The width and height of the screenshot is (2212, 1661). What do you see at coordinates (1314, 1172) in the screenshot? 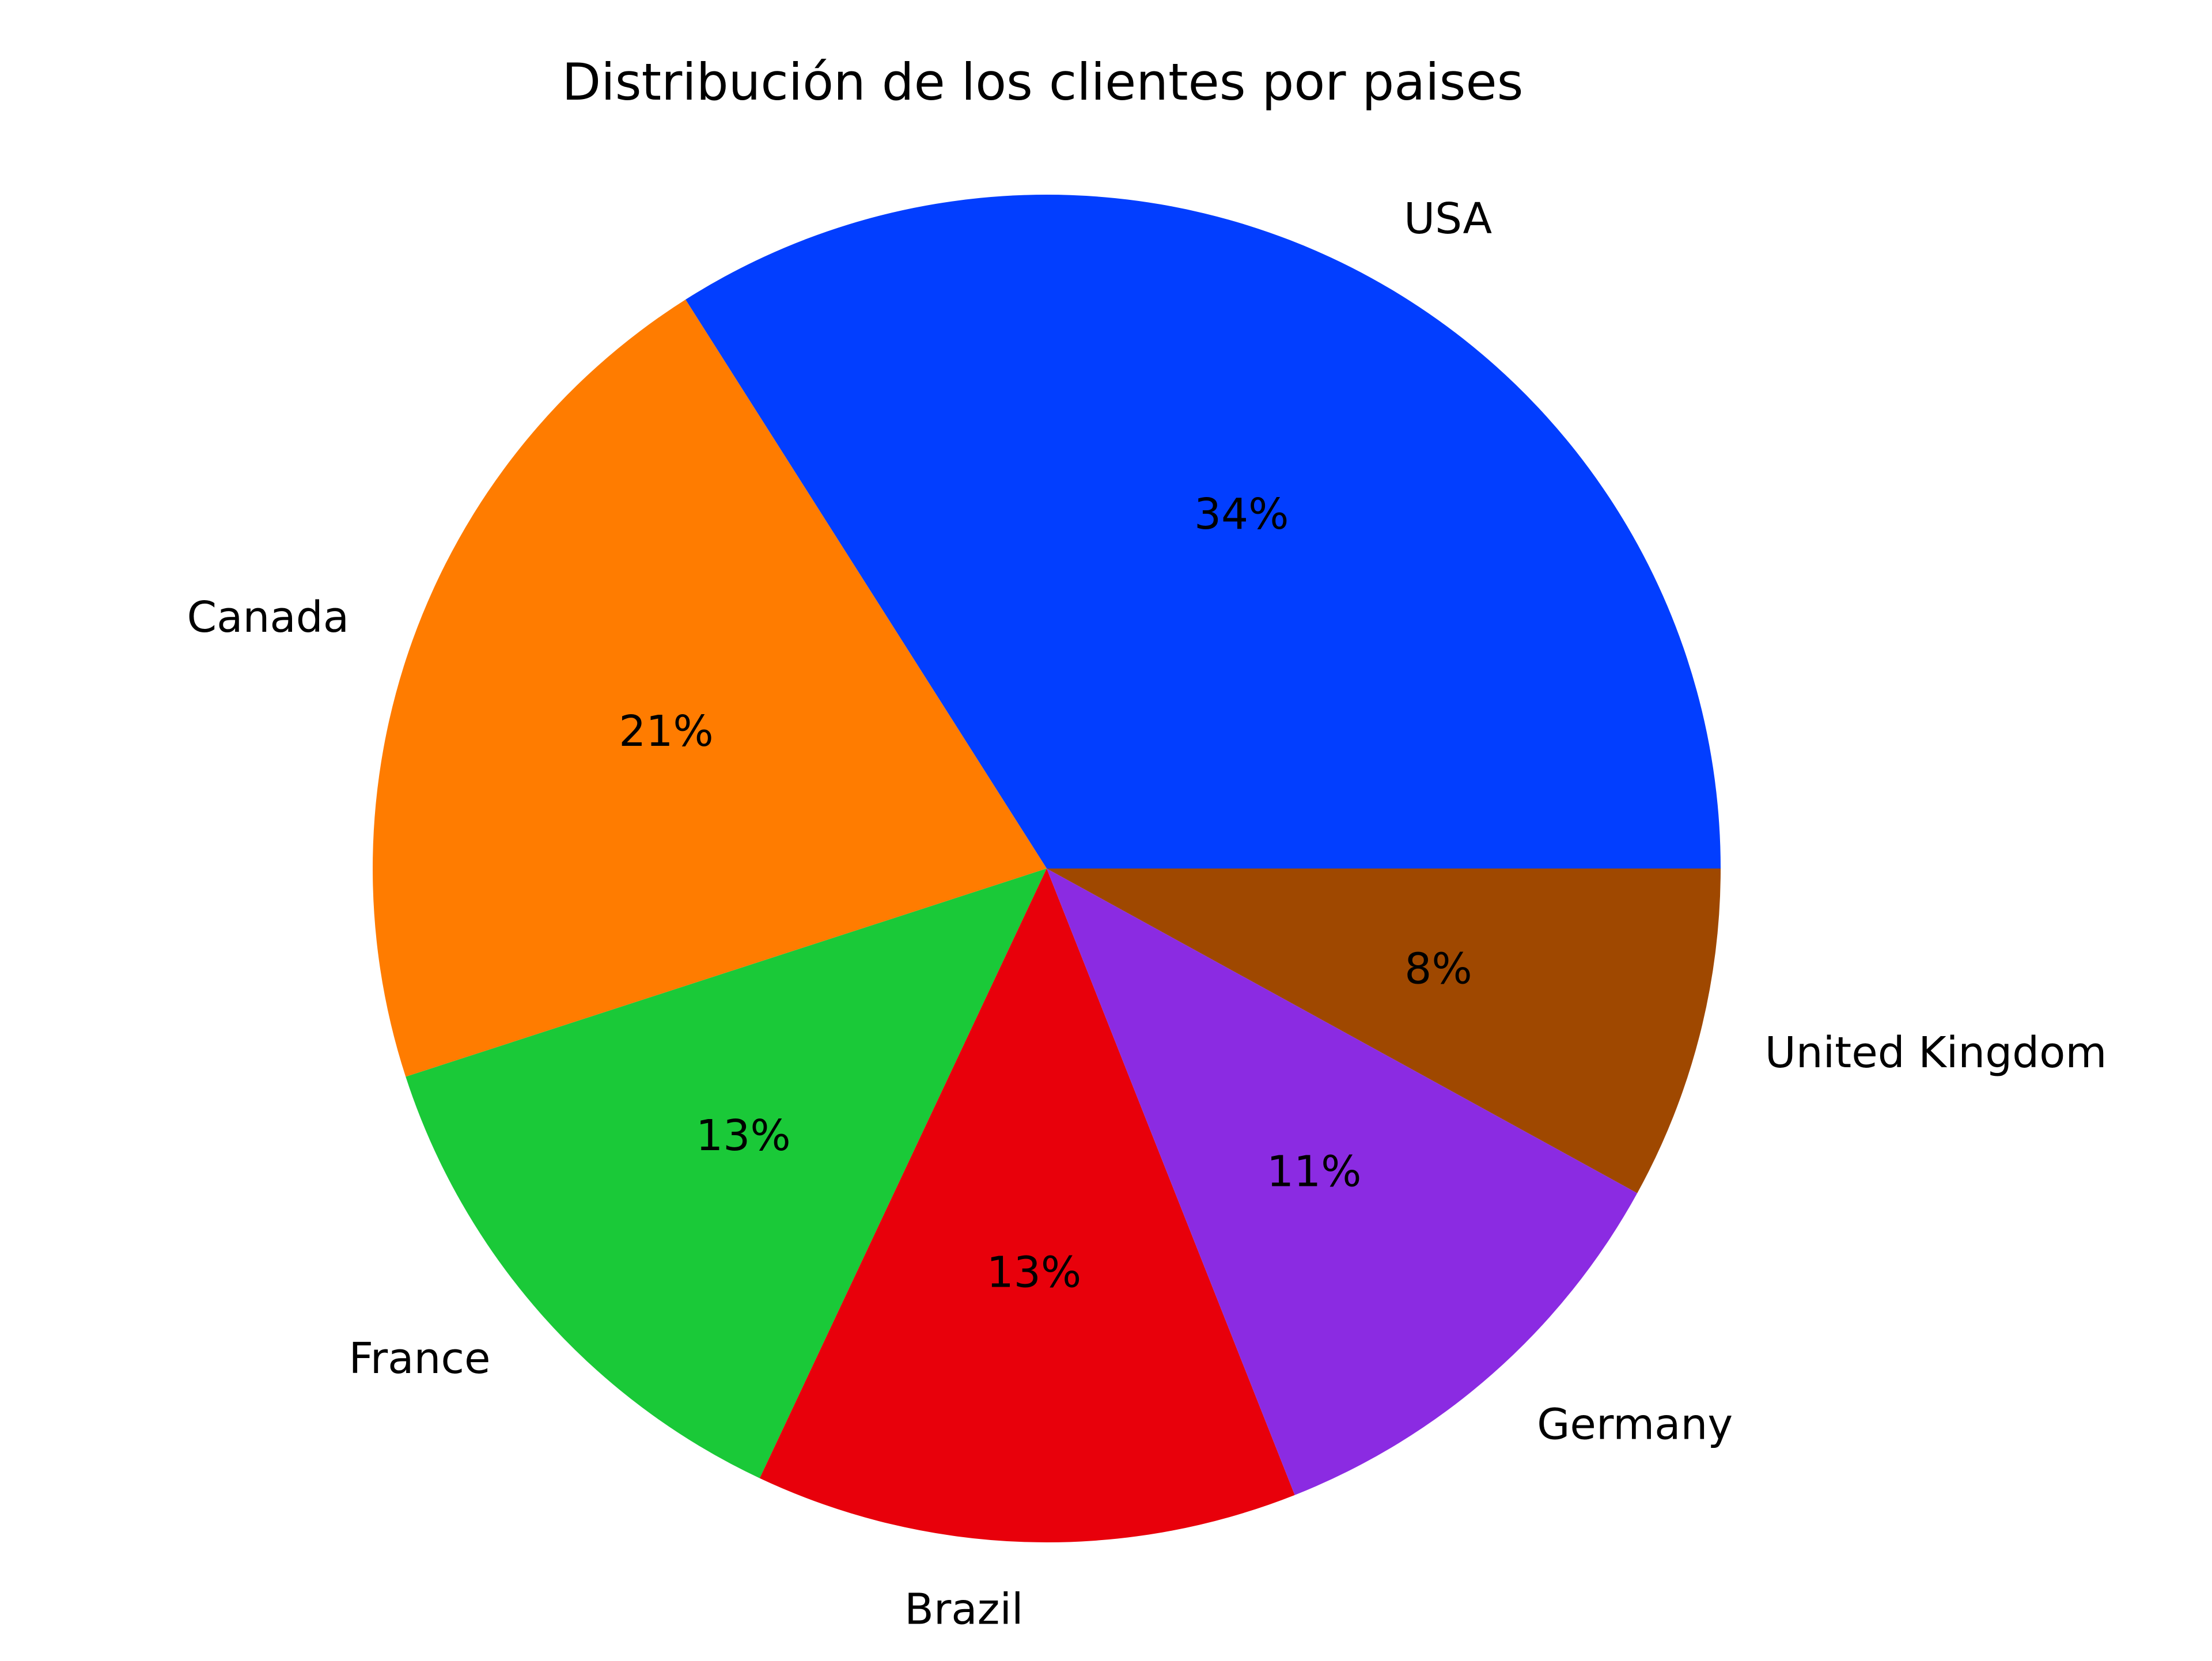
I see `percent-label-germany: 11%` at bounding box center [1314, 1172].